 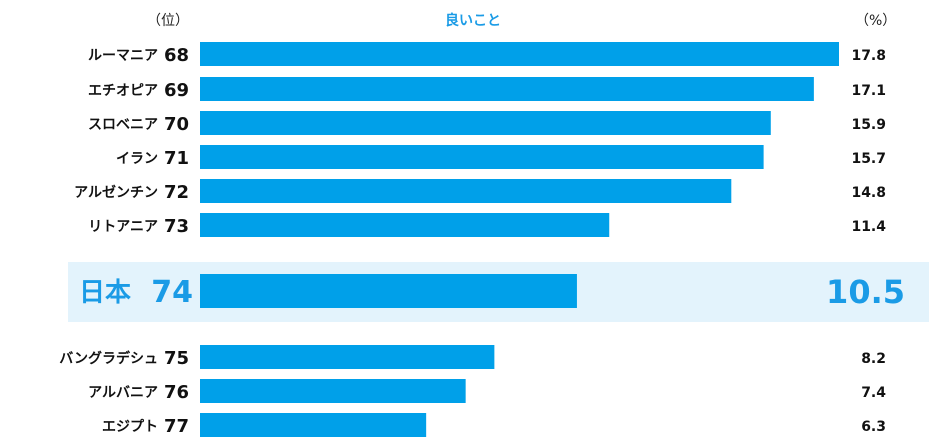 I want to click on rank-label-7: 75, so click(x=176, y=358).